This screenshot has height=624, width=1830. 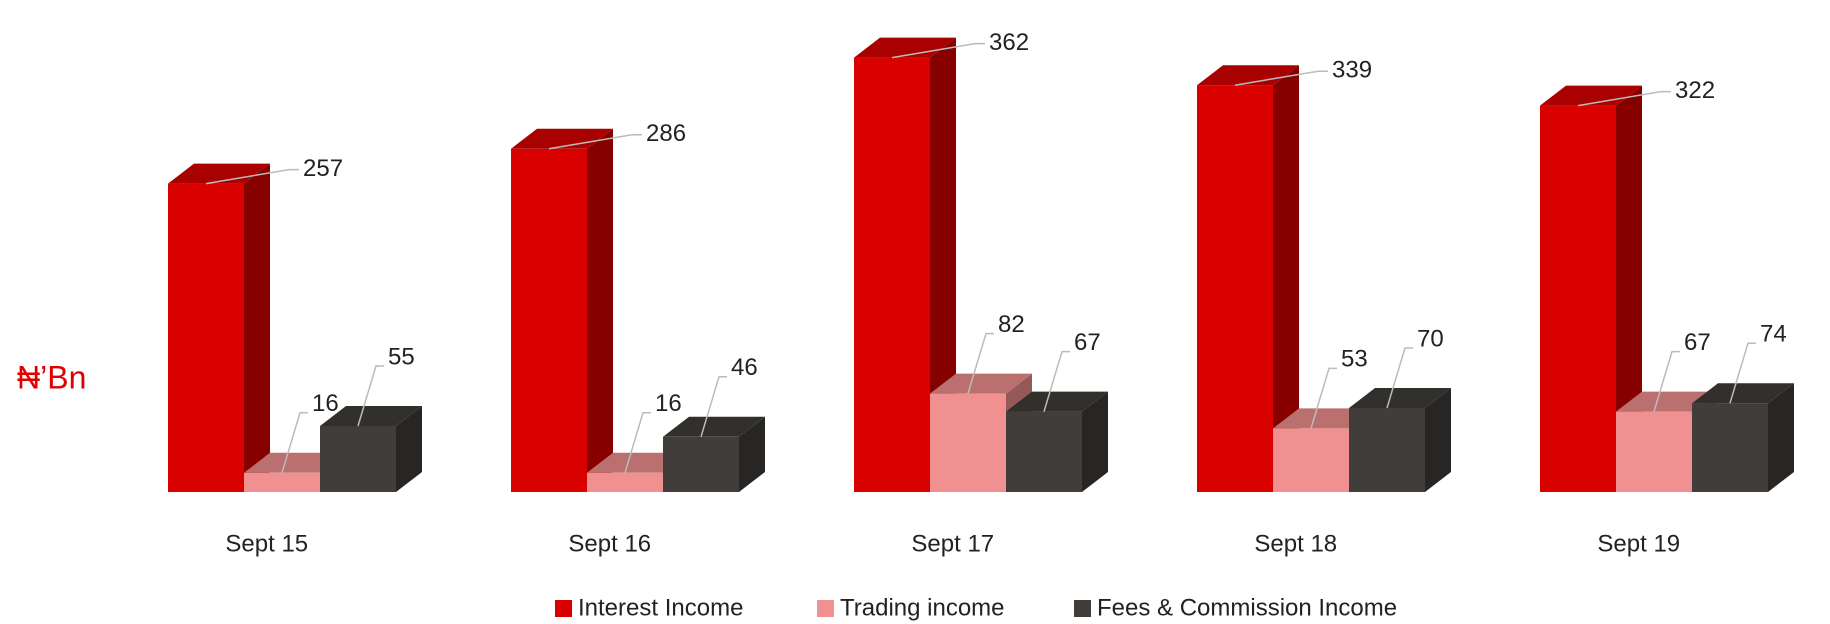 What do you see at coordinates (1773, 334) in the screenshot?
I see `data-label: 74` at bounding box center [1773, 334].